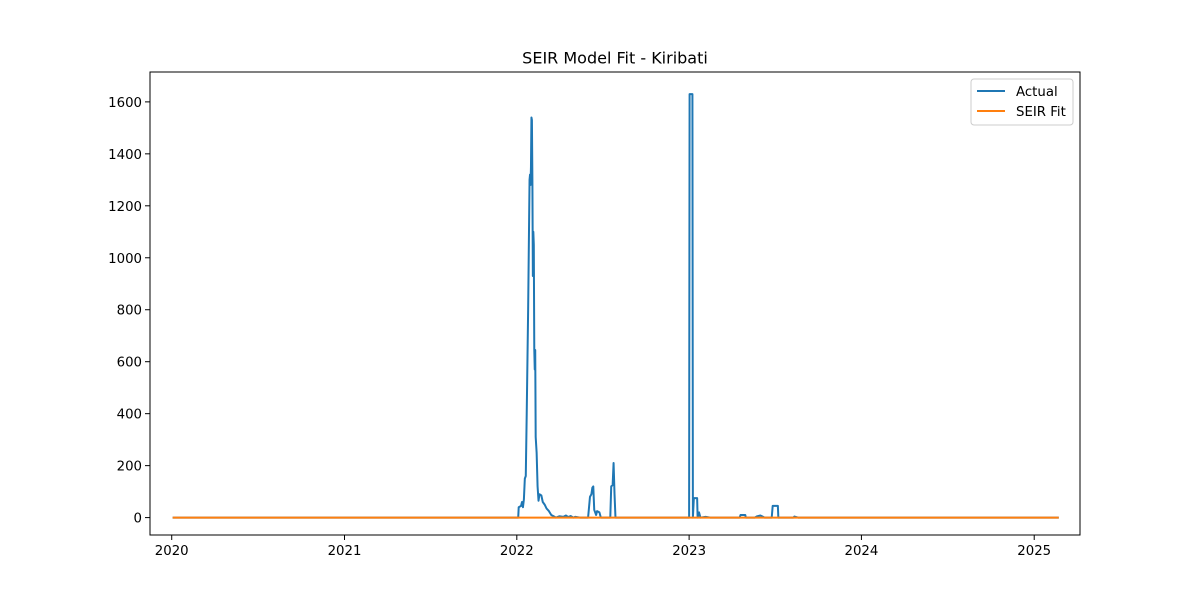 The height and width of the screenshot is (600, 1200). I want to click on y-tick-label: 800, so click(129, 311).